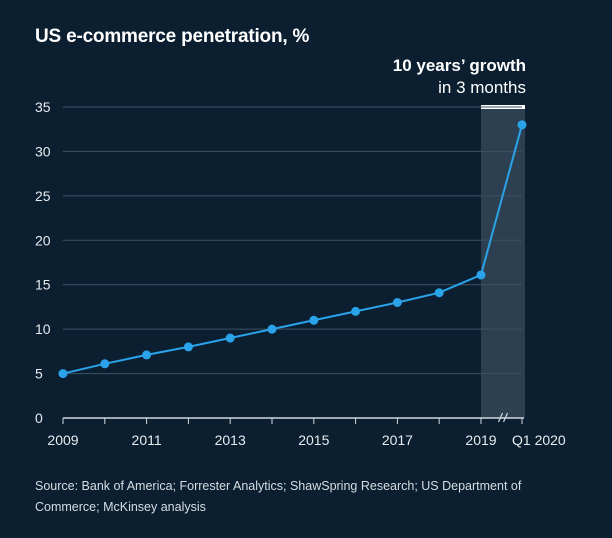 This screenshot has width=612, height=538. I want to click on x-tick-label: 2013, so click(230, 440).